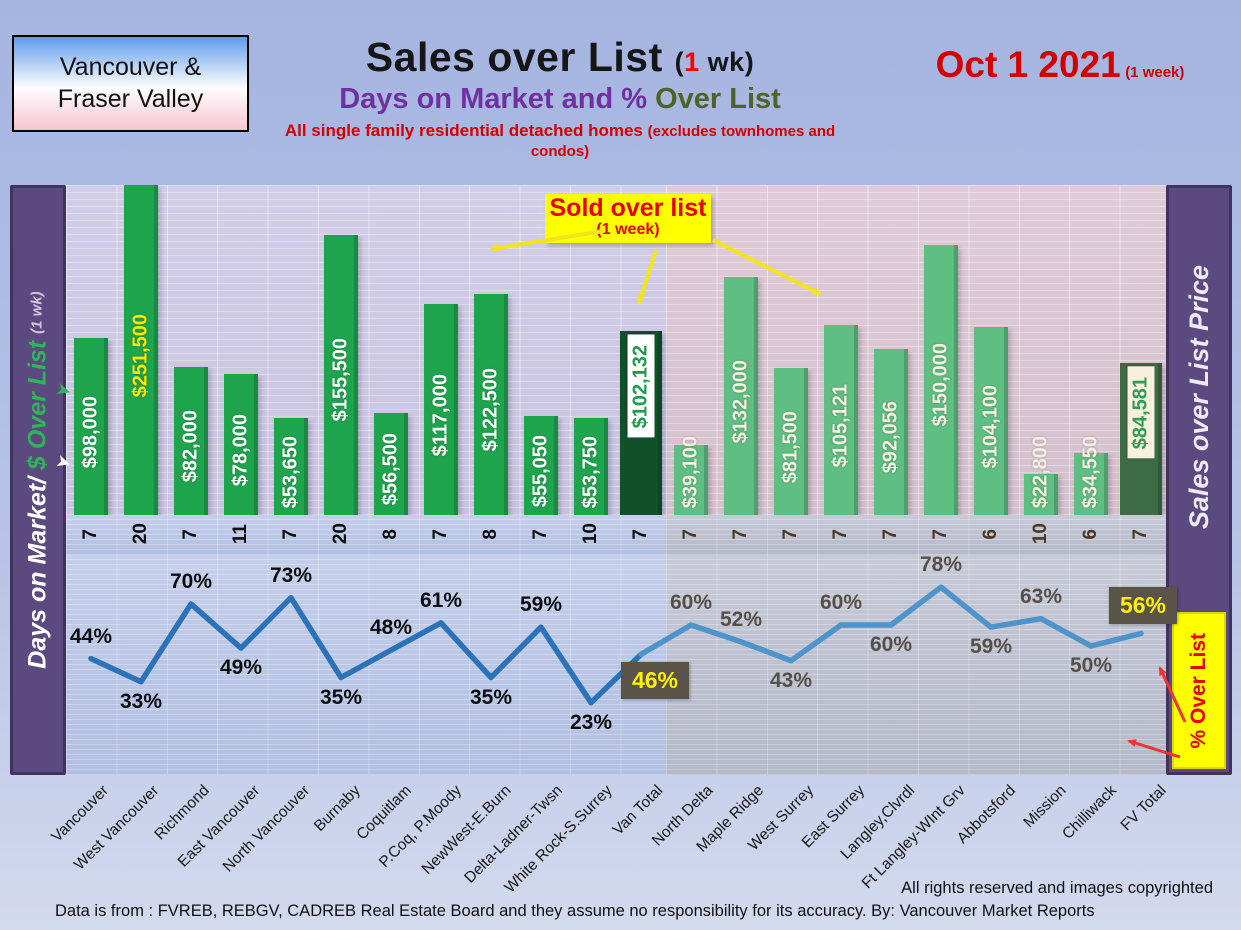 The height and width of the screenshot is (930, 1241). I want to click on region-box: Vancouver & Fraser Valley, so click(130, 83).